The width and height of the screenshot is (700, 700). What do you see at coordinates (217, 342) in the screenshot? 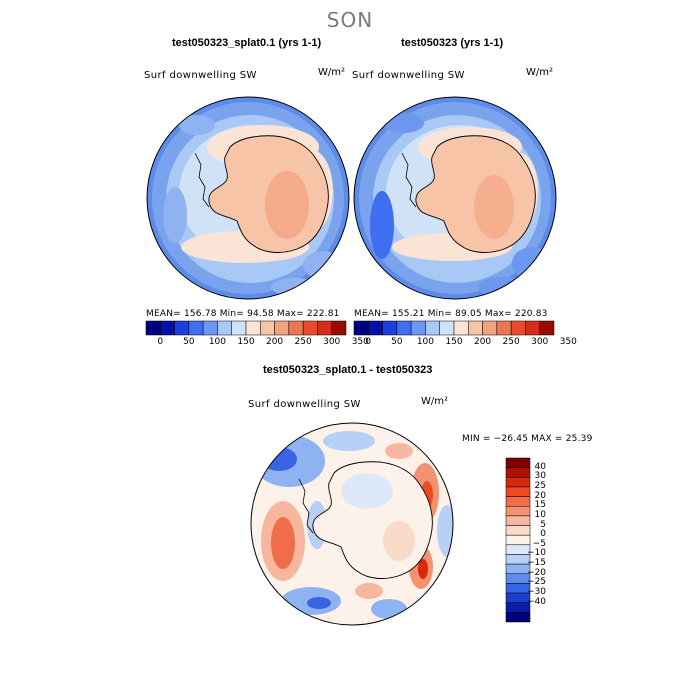
I see `colorbar-left-label: 100` at bounding box center [217, 342].